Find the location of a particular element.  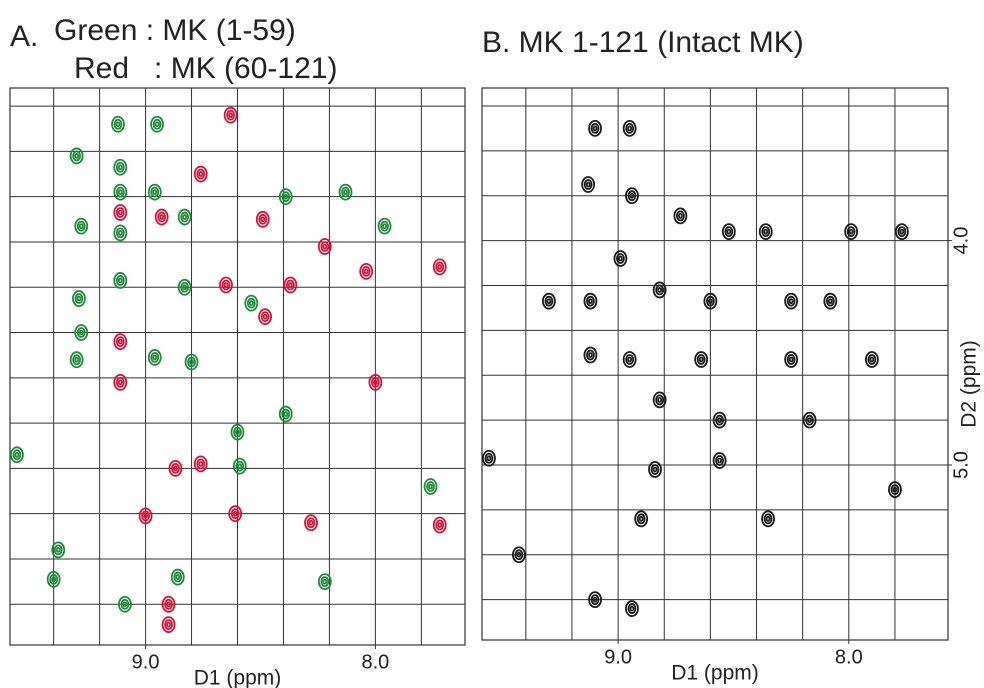

legend-entry: Red : MK (60-121) is located at coordinates (205, 68).